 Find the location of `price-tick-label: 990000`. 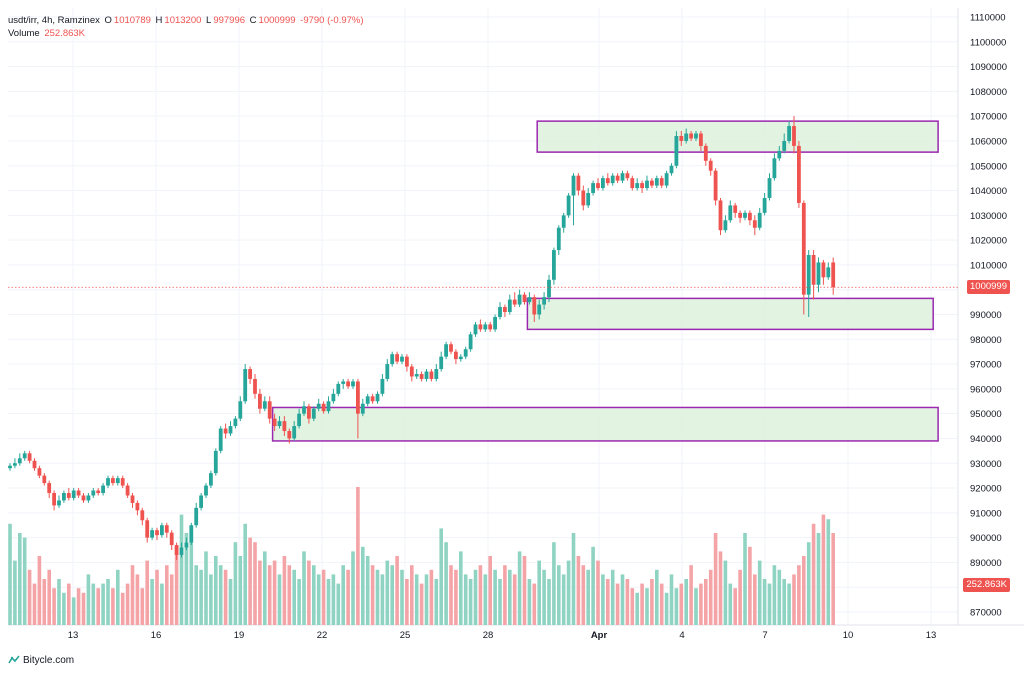

price-tick-label: 990000 is located at coordinates (986, 315).